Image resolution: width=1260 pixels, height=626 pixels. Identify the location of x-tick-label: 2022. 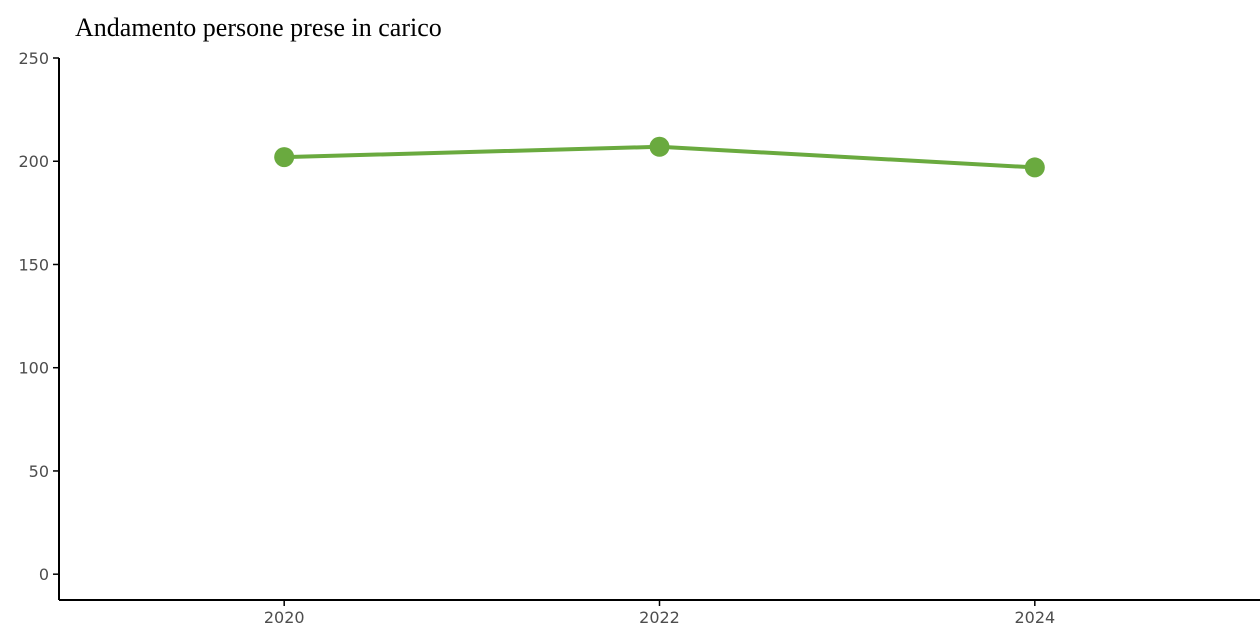
(659, 617).